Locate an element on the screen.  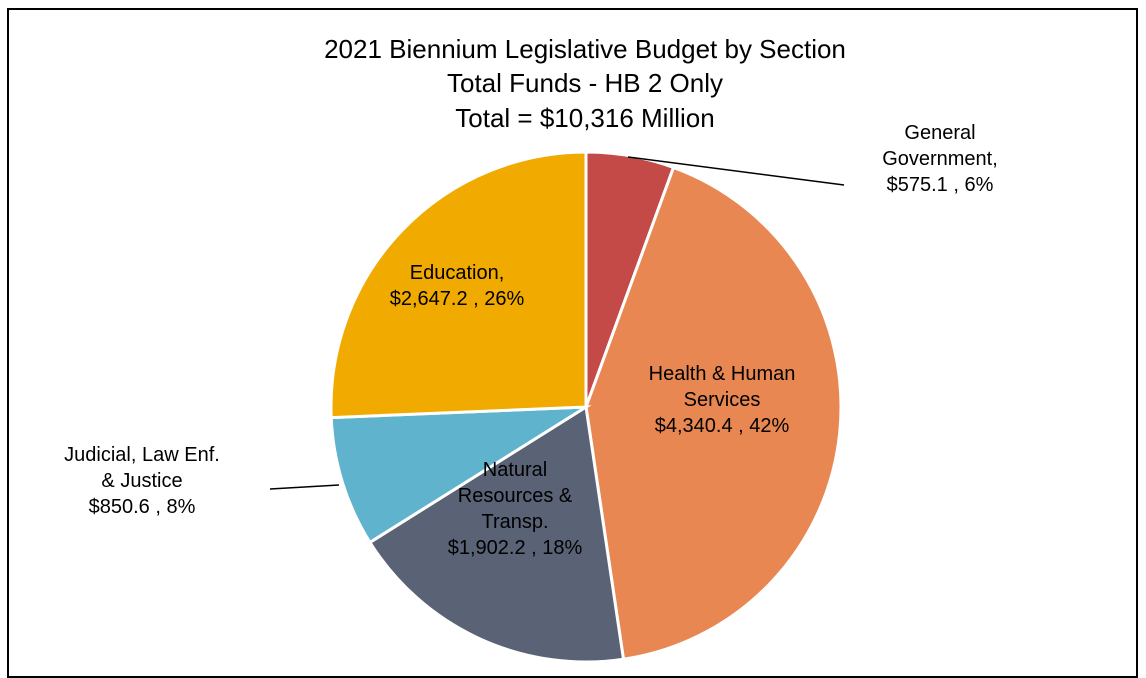
slice-label-natural-resources-transp: Natural Resources & Transp. $1,902.2 , 18% is located at coordinates (515, 509).